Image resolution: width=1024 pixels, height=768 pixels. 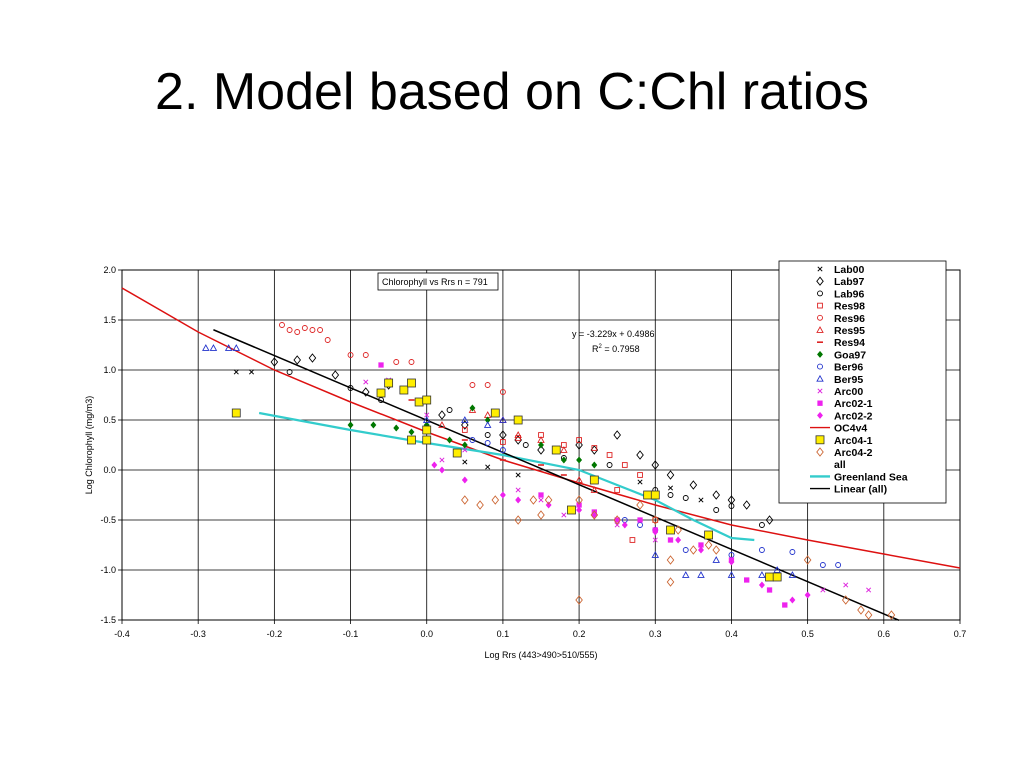 What do you see at coordinates (109, 270) in the screenshot?
I see `y-tick-label: 2.0` at bounding box center [109, 270].